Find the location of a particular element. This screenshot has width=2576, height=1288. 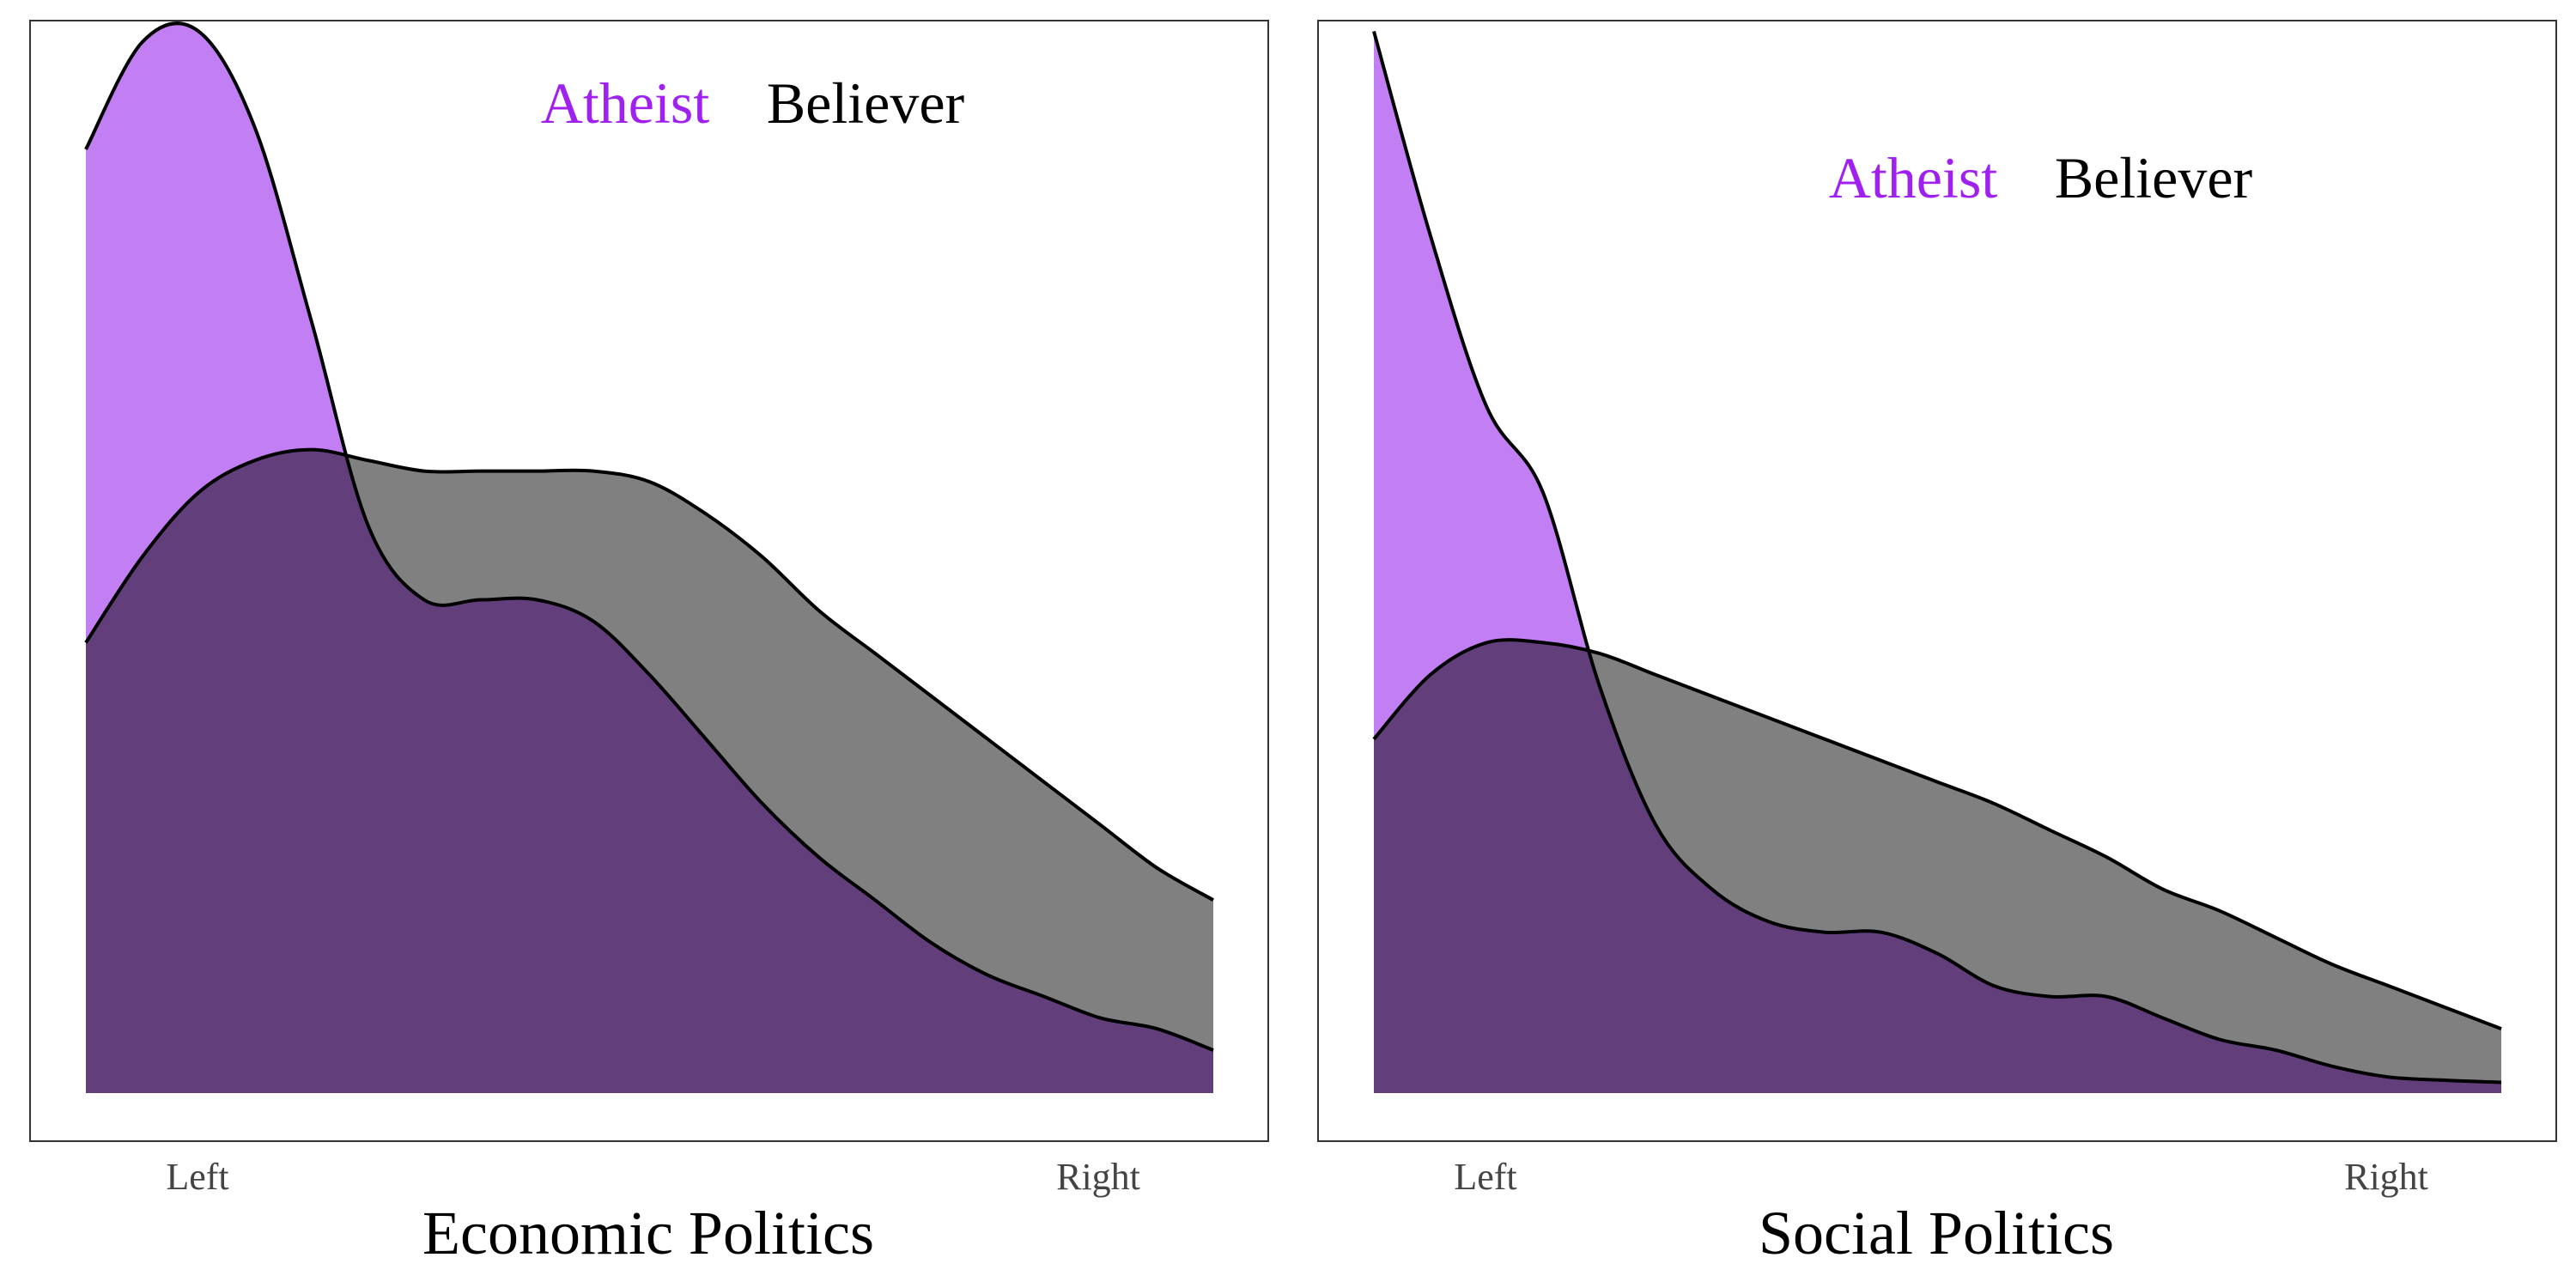

social-x-axis-label: Social Politics is located at coordinates (1937, 1233).